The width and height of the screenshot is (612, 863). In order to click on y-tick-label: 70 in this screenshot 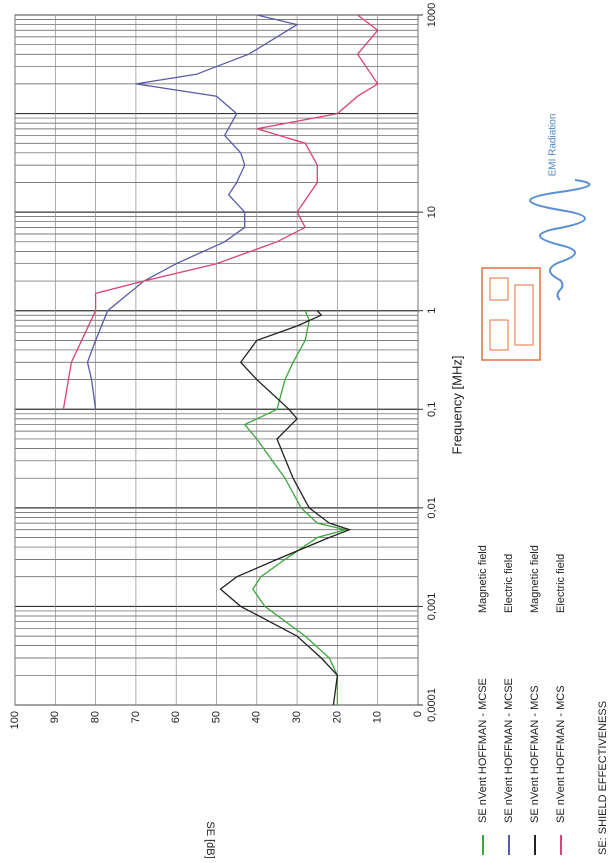, I will do `click(136, 717)`.